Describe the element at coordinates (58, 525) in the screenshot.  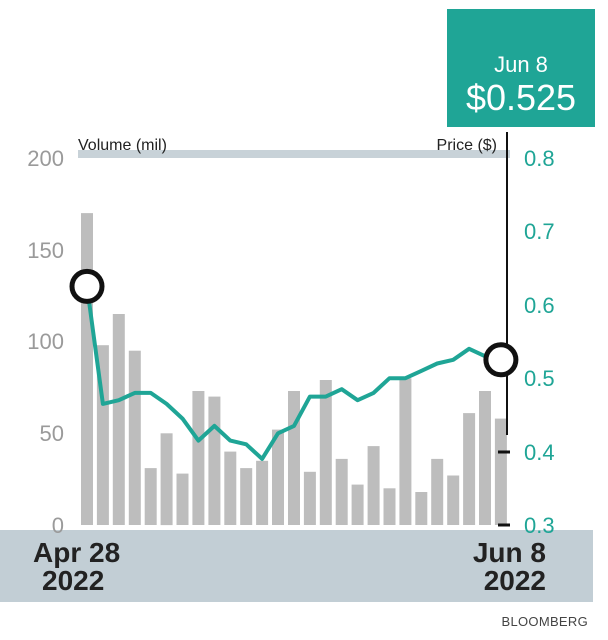
I see `left-tick-label: 0` at that location.